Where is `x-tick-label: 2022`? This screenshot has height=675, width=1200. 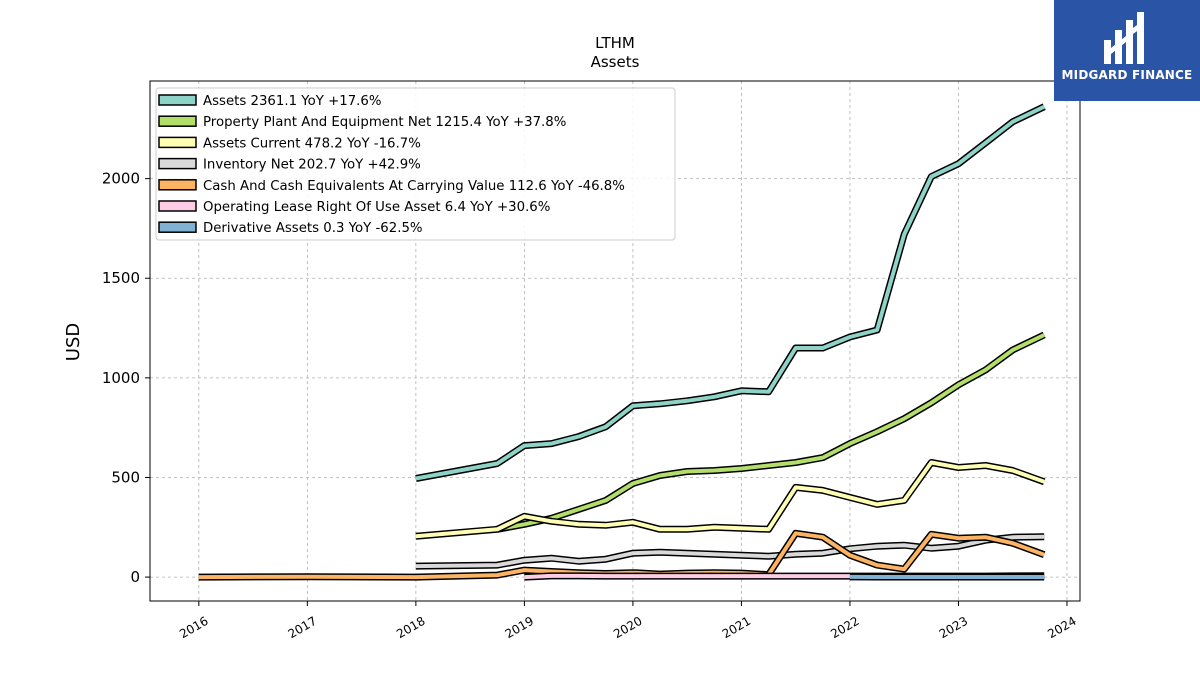
x-tick-label: 2022 is located at coordinates (844, 627).